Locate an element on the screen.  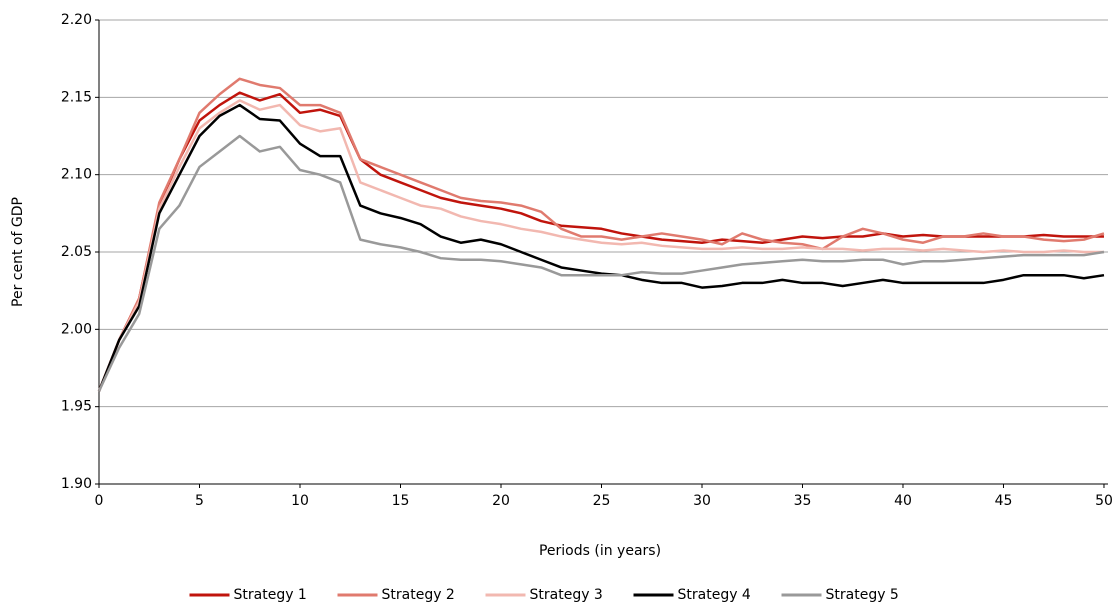
legend-label: Strategy 5 is located at coordinates (862, 595).